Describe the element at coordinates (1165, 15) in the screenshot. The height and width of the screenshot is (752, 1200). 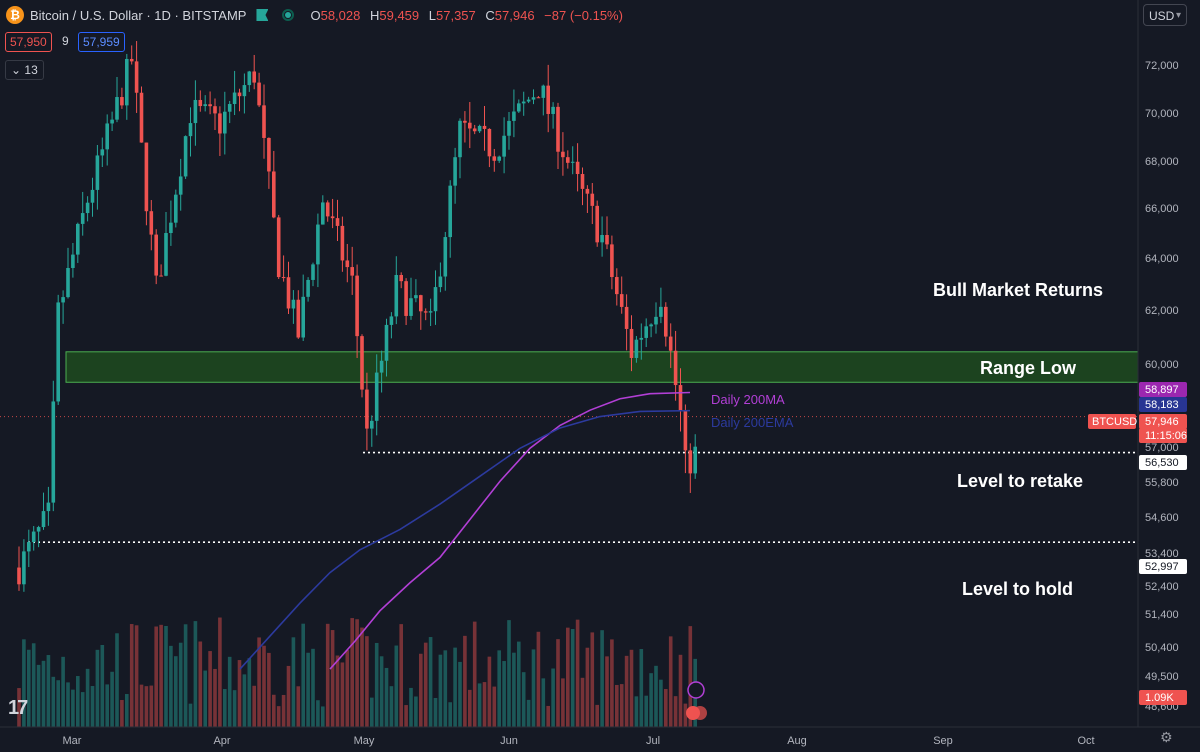
I see `currency-select: USD` at that location.